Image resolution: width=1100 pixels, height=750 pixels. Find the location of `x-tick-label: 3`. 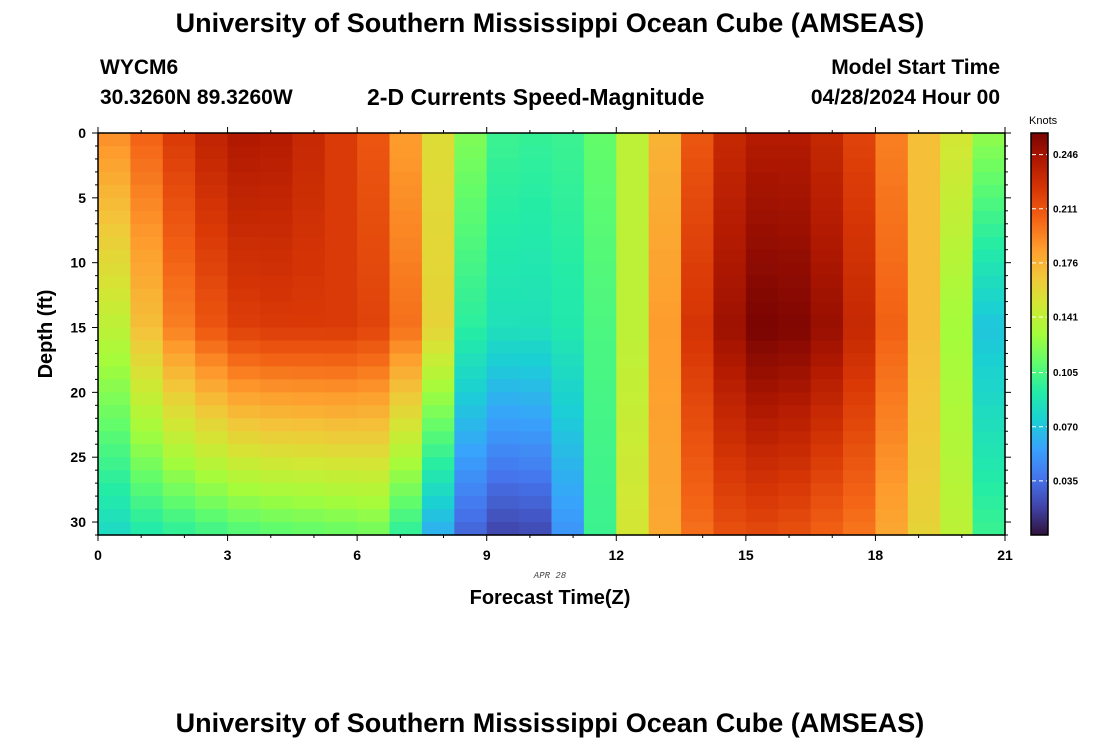

x-tick-label: 3 is located at coordinates (228, 555).